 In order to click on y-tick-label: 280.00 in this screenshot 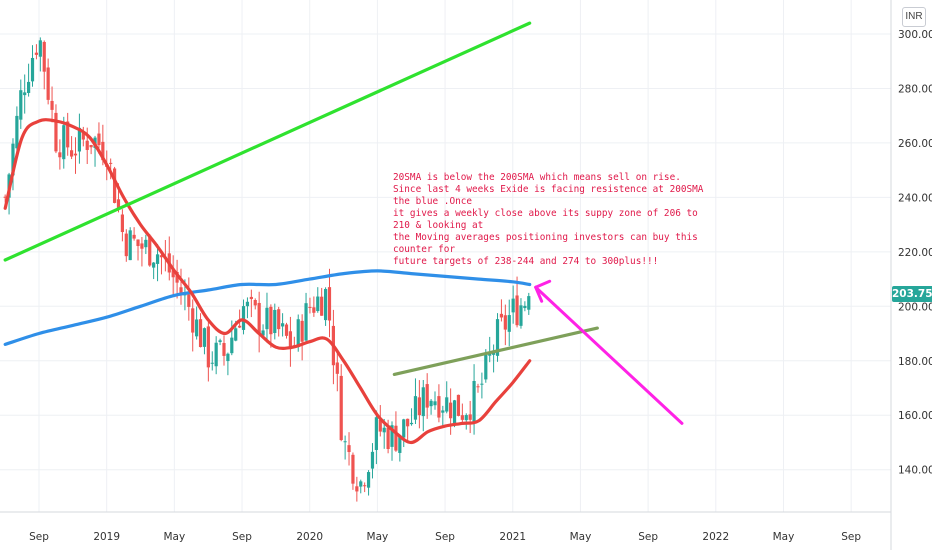, I will do `click(915, 89)`.